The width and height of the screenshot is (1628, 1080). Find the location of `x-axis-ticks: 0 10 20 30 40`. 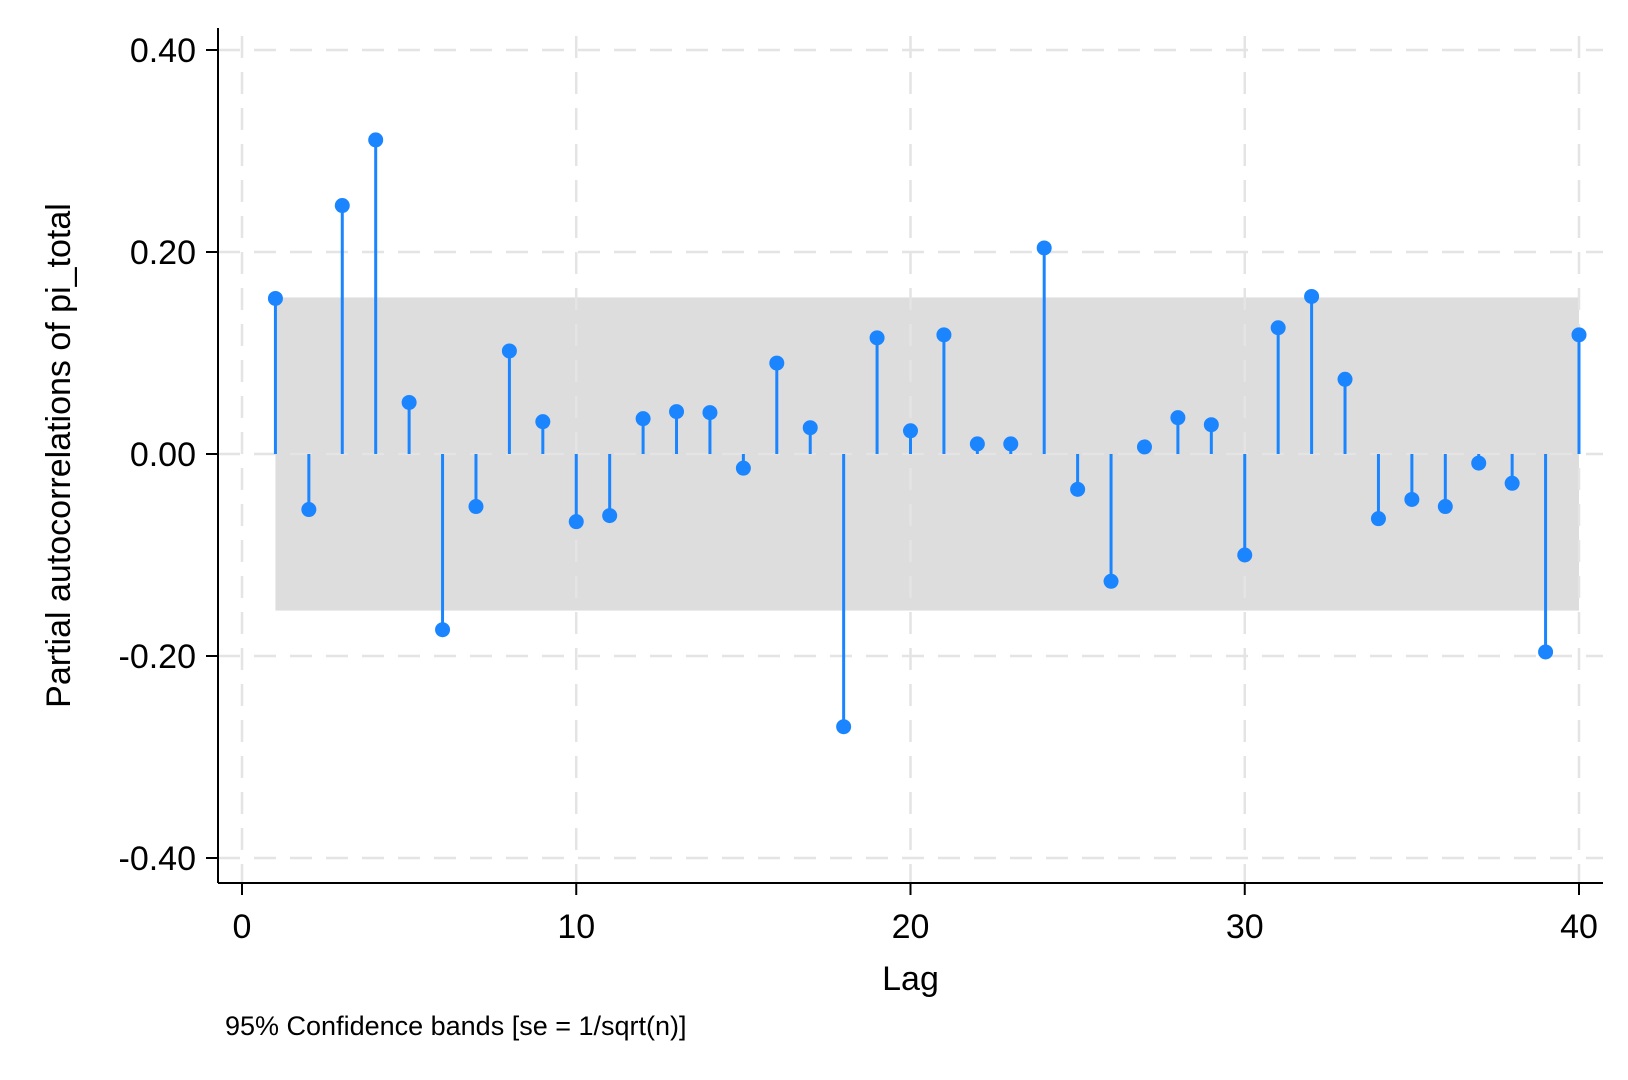

x-axis-ticks: 0 10 20 30 40 is located at coordinates (915, 914).